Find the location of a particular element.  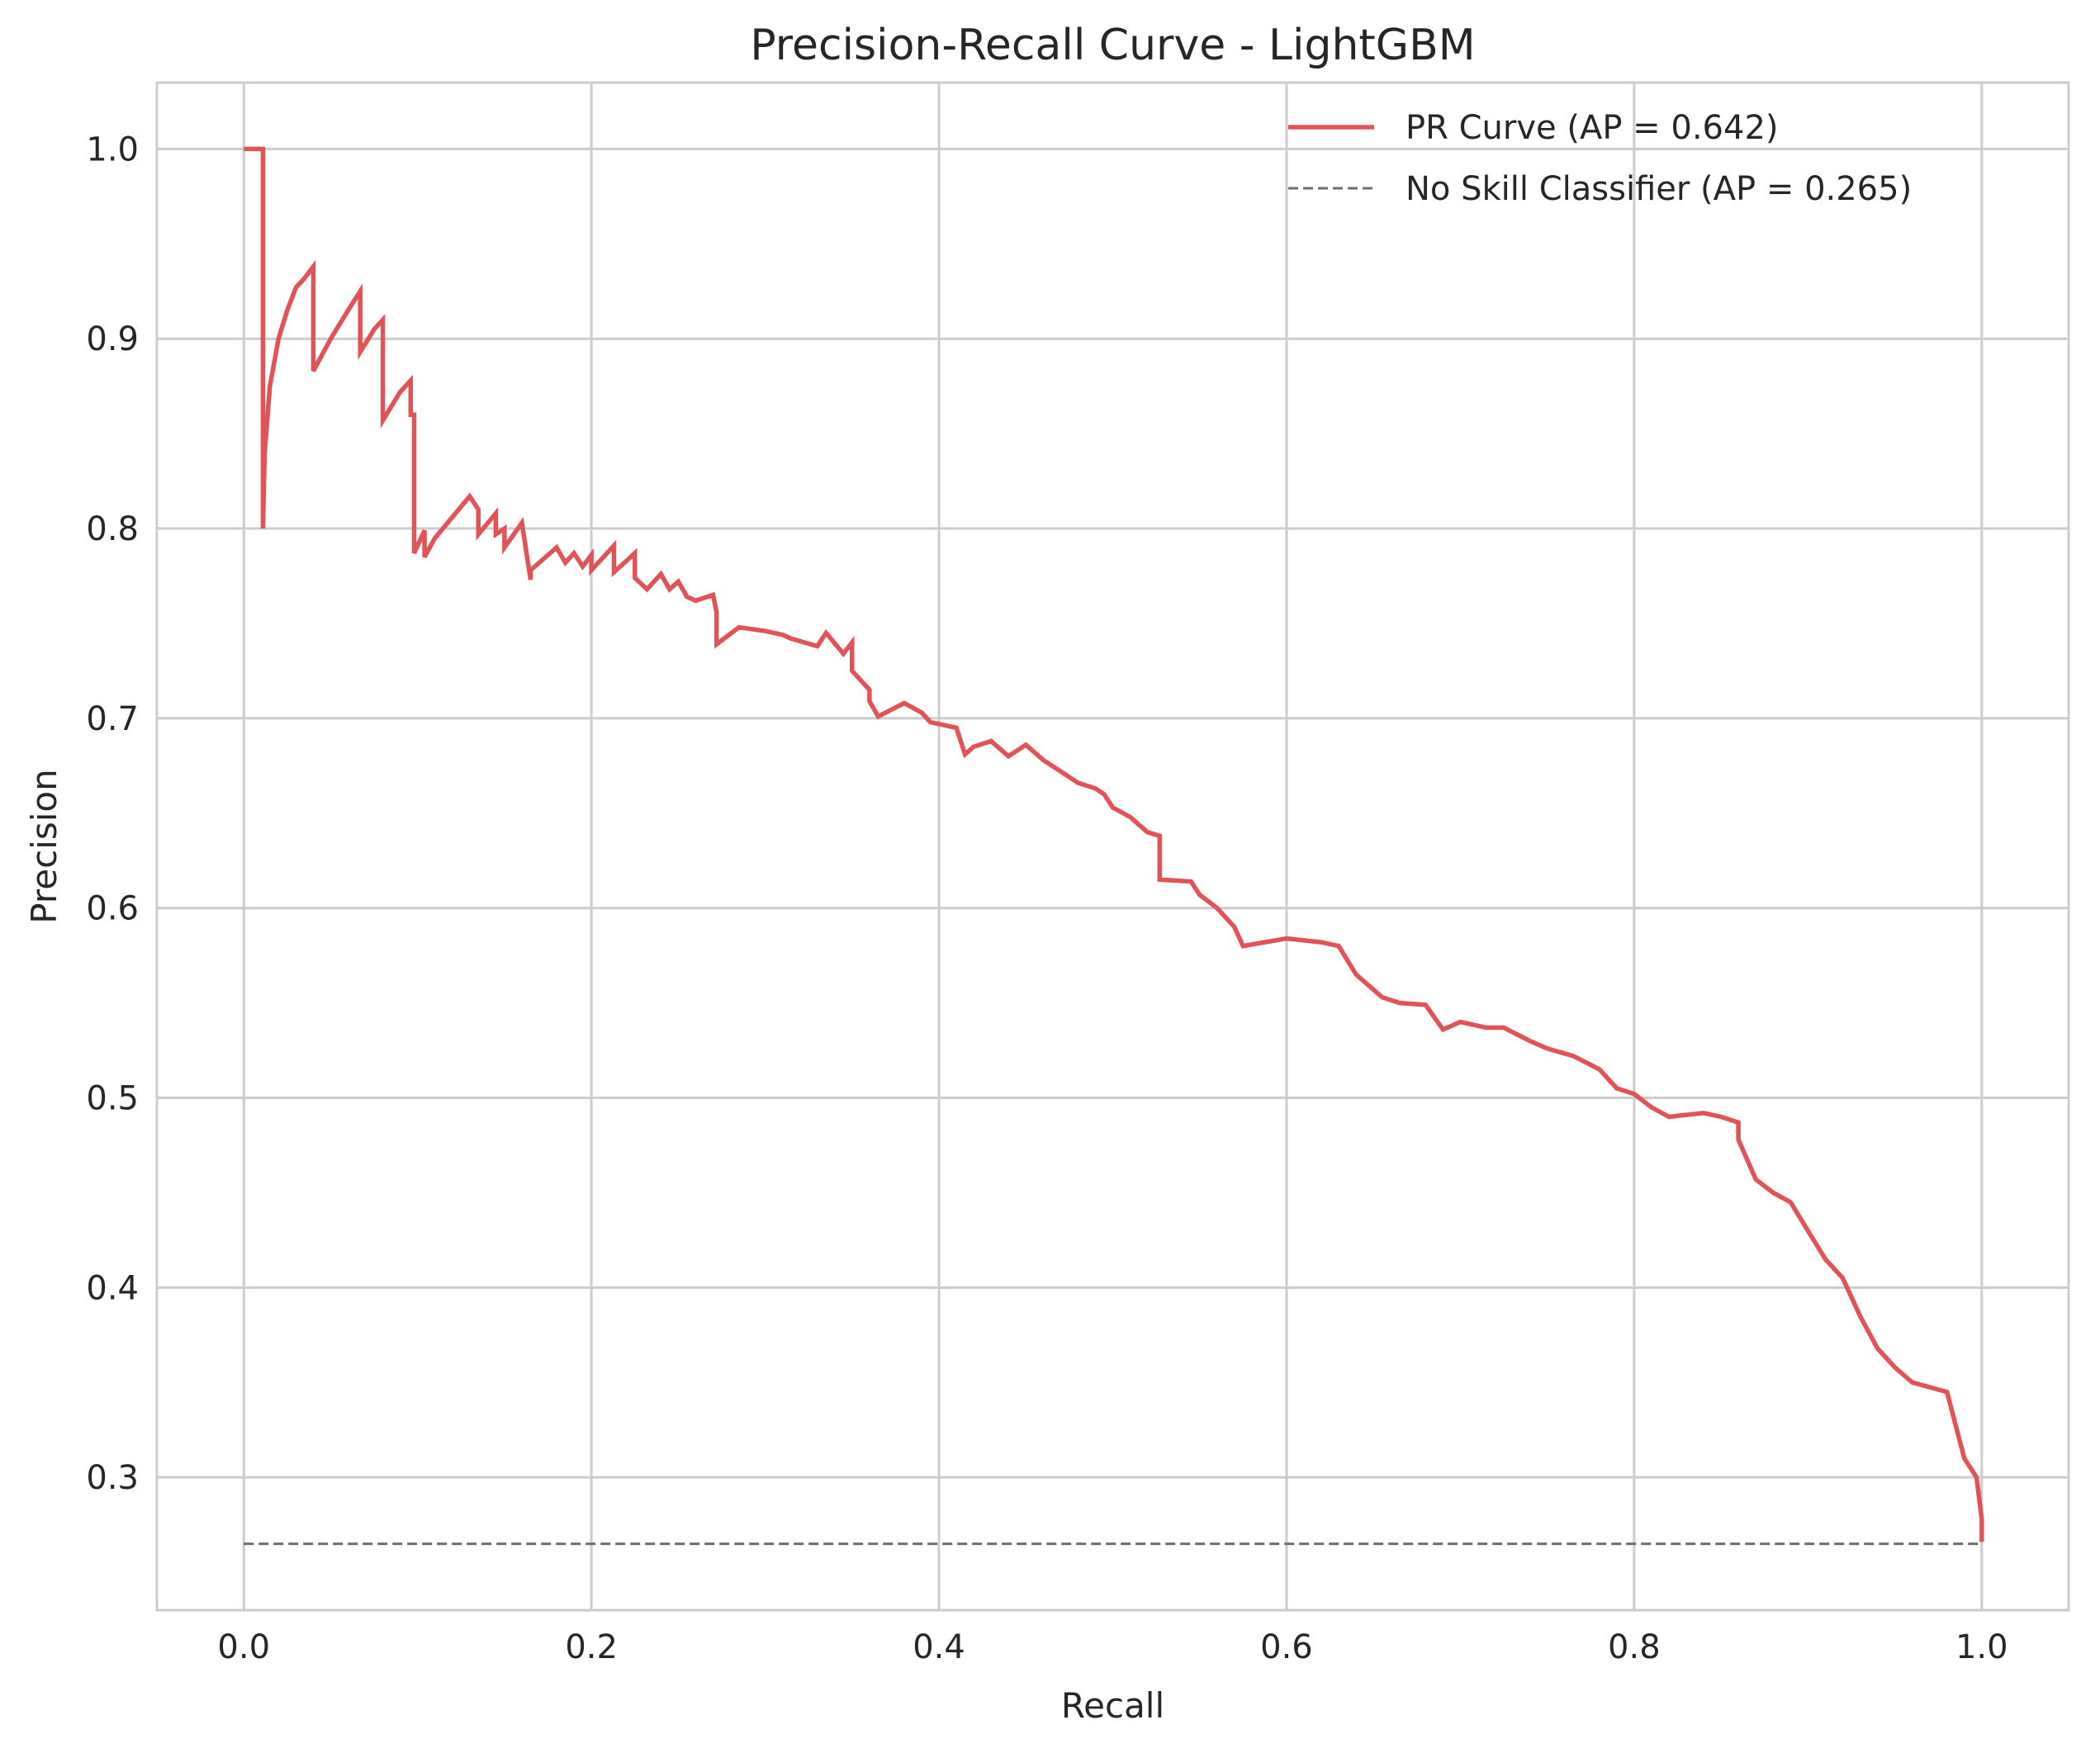

y-axis-label: Precision is located at coordinates (44, 846).